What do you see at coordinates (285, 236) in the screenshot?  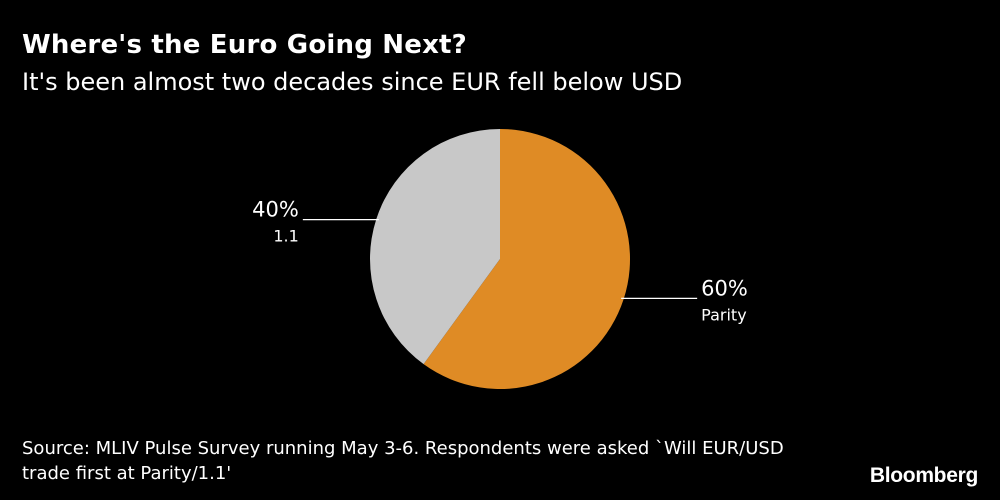 I see `slice-category-label: 1.1` at bounding box center [285, 236].